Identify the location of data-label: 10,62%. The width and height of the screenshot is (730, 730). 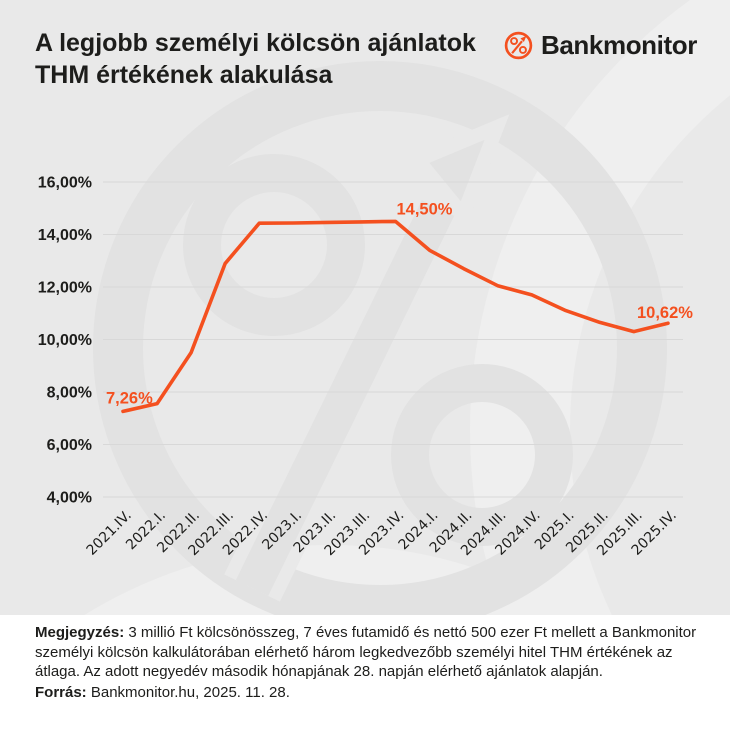
(665, 313).